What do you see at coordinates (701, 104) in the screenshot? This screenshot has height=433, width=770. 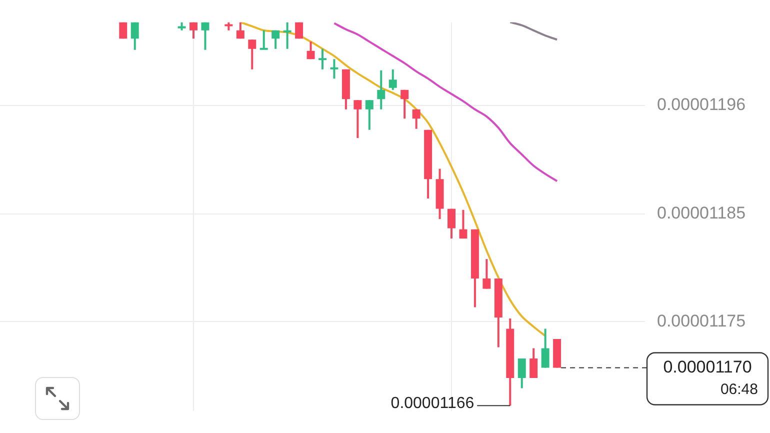 I see `y-tick-label: 0.00001196` at bounding box center [701, 104].